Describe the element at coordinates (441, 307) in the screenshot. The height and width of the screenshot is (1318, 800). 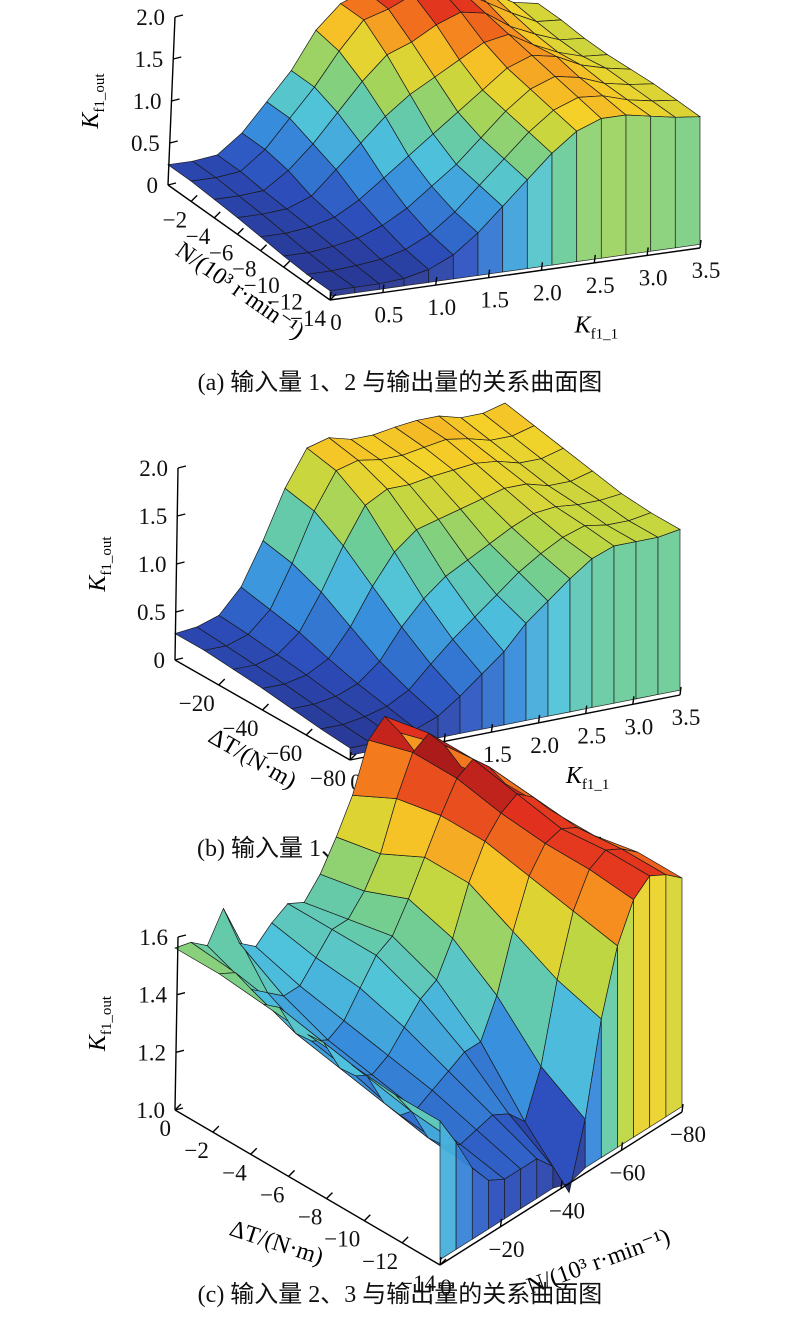
I see `x-tick-label: 1.0` at that location.